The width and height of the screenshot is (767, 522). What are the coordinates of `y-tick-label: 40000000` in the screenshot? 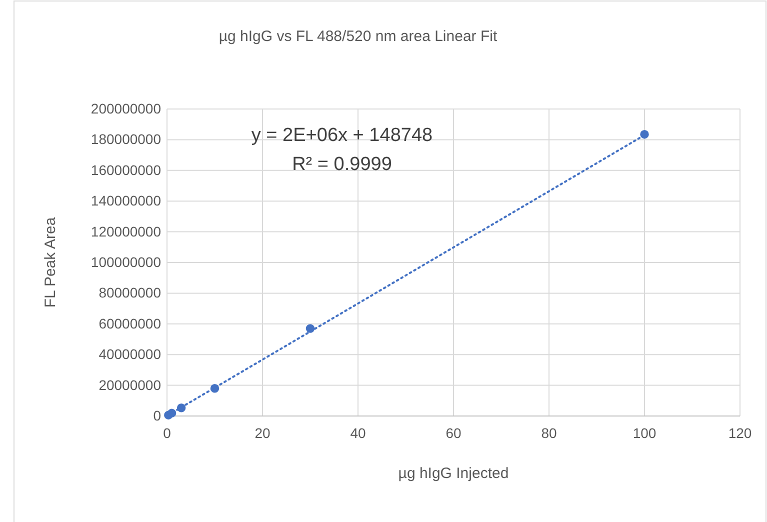 It's located at (130, 354).